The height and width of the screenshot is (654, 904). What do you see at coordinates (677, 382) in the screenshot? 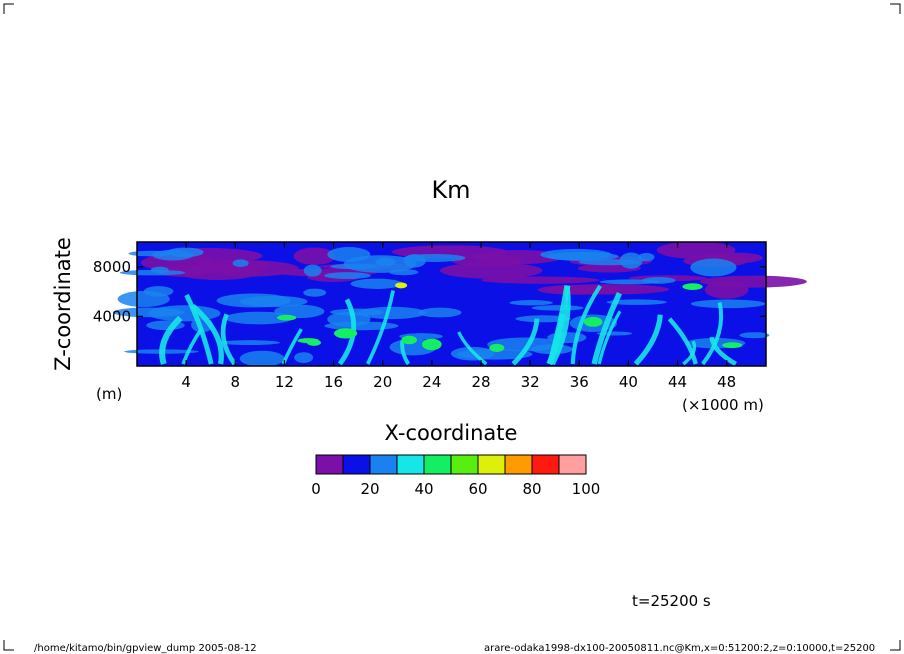
I see `x-tick-label: 44` at bounding box center [677, 382].